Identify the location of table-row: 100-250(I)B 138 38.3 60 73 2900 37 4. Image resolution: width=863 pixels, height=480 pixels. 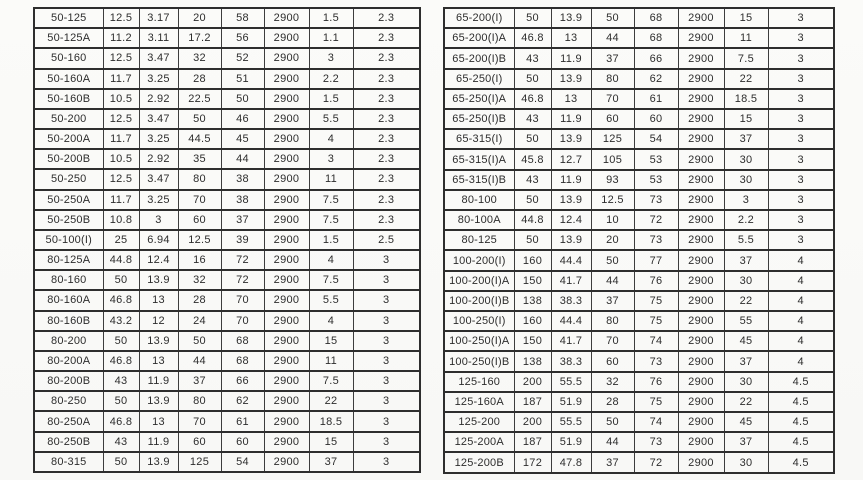
(639, 361).